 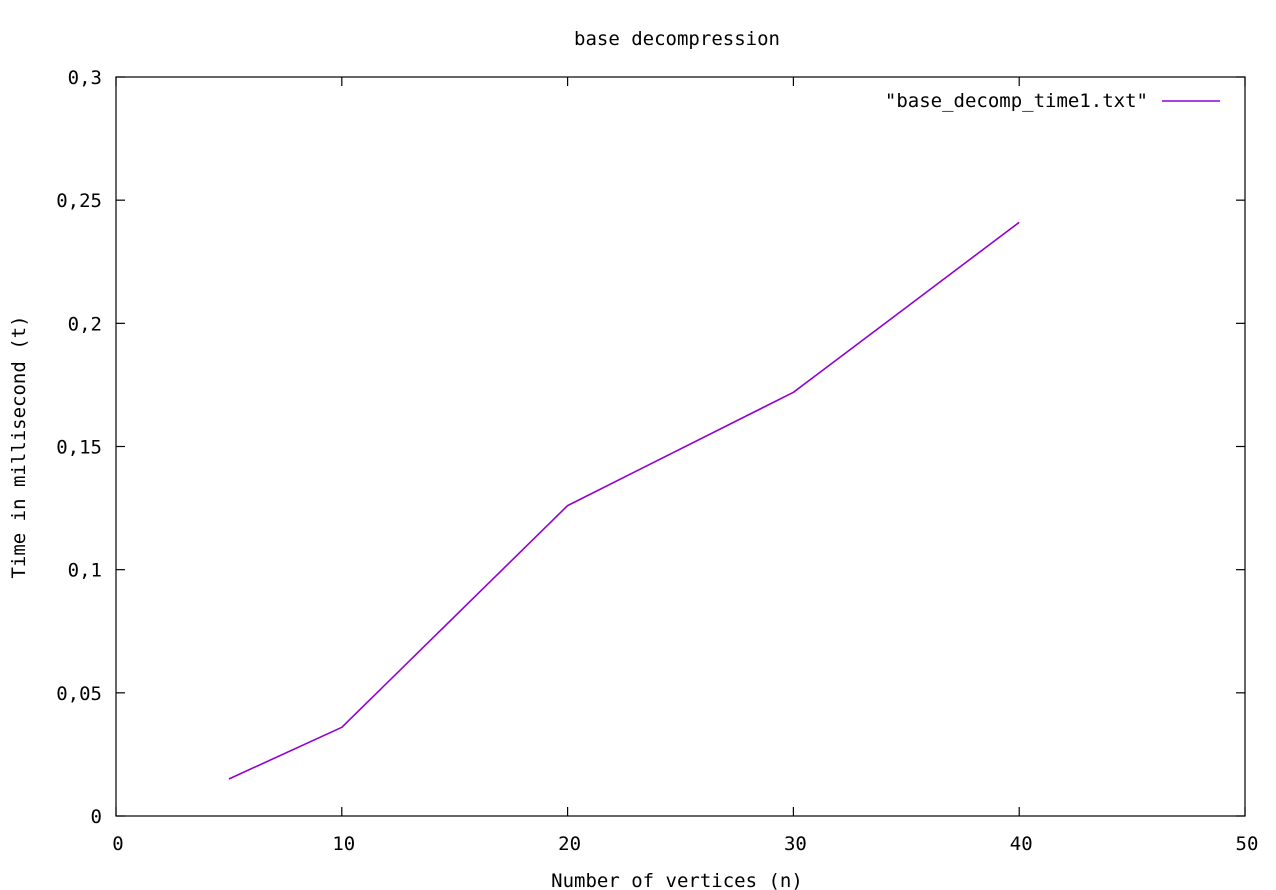 What do you see at coordinates (85, 571) in the screenshot?
I see `y-tick-label: 0,1` at bounding box center [85, 571].